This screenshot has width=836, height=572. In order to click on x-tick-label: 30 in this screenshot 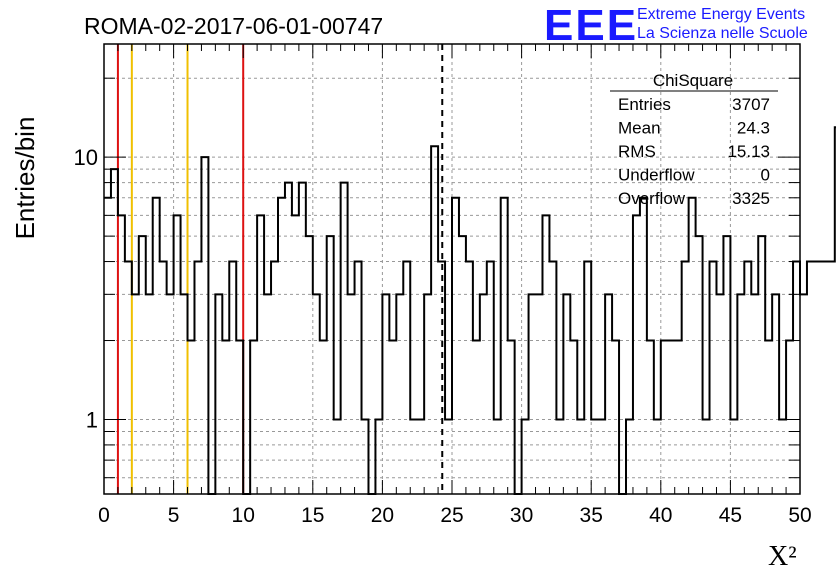, I will do `click(521, 515)`.